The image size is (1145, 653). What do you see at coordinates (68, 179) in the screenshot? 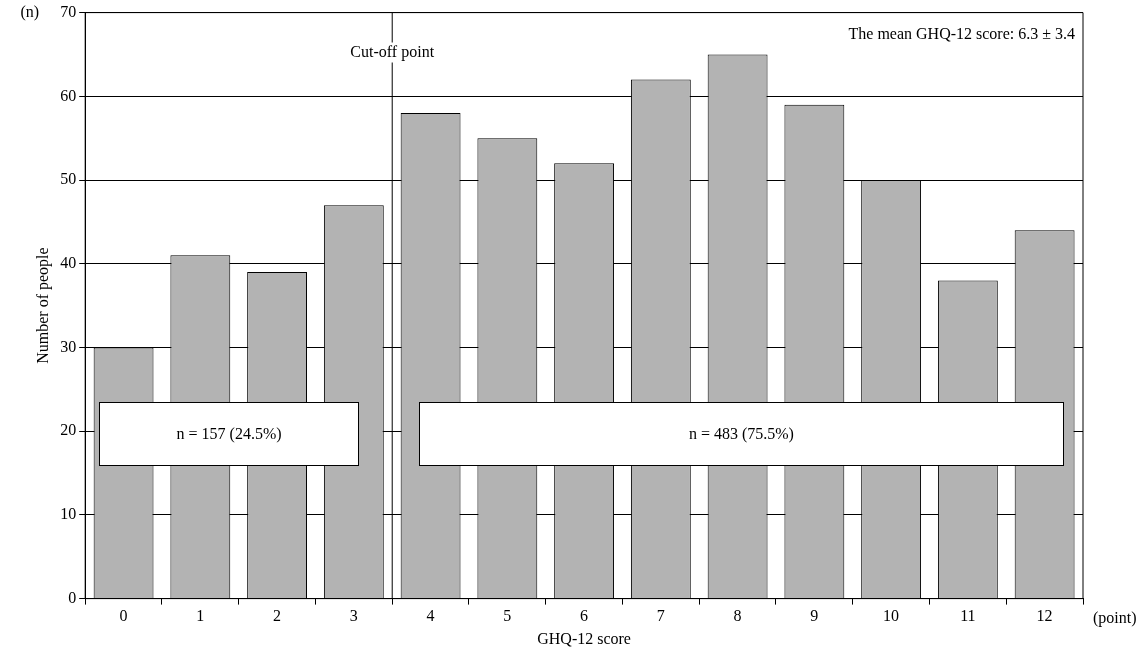
I see `y-tick-label: 50` at bounding box center [68, 179].